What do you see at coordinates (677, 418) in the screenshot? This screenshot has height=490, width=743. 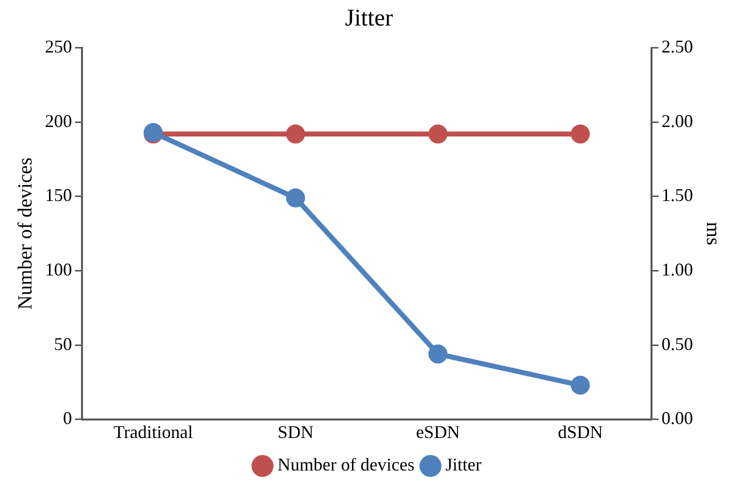 I see `y2-tick-label: 0.00` at bounding box center [677, 418].